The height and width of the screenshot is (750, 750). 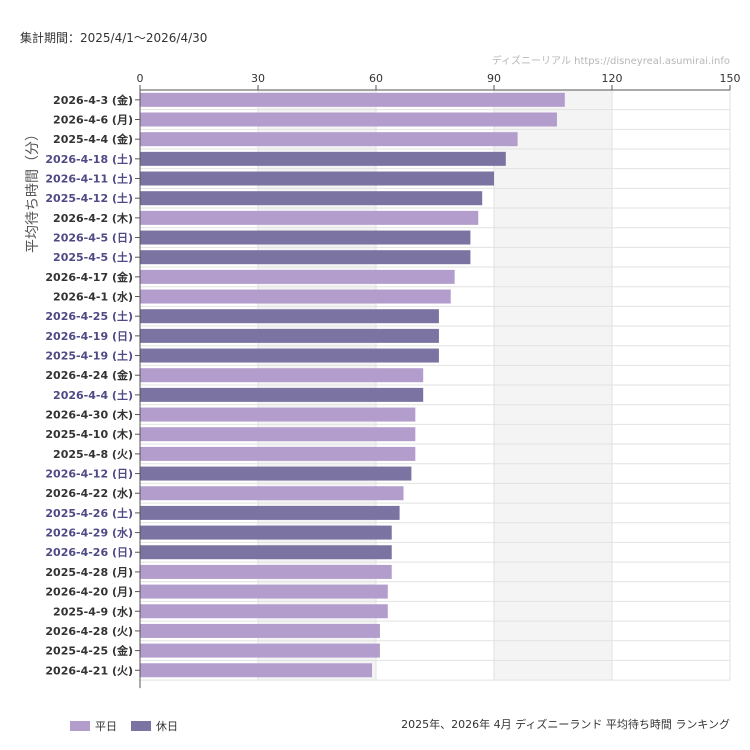 I want to click on category-label: 2026-4-26 (日), so click(x=89, y=552).